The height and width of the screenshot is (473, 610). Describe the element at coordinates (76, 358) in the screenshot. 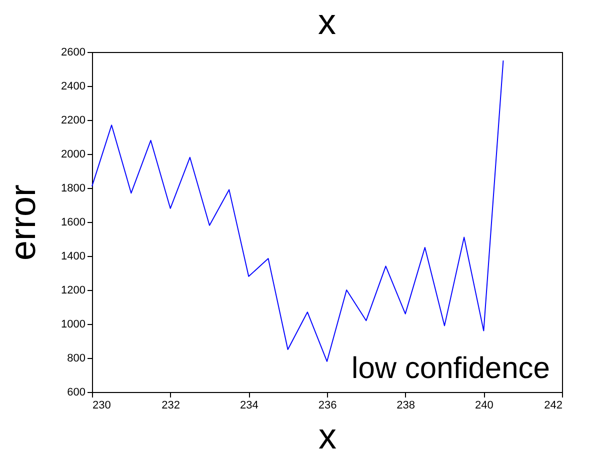

I see `y-tick-label: 800` at that location.